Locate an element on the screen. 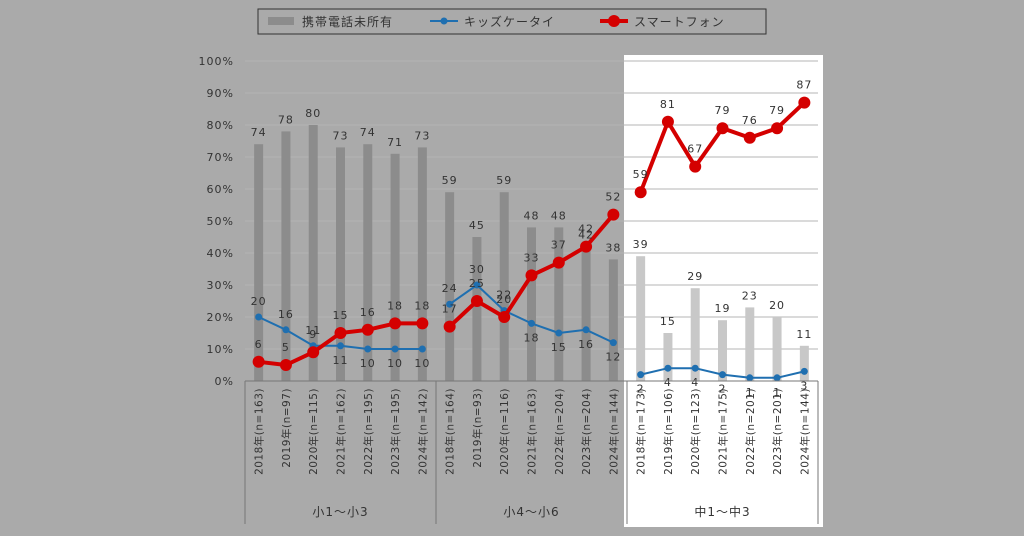 The image size is (1024, 536). smartphone-value-label: 79 is located at coordinates (777, 110).